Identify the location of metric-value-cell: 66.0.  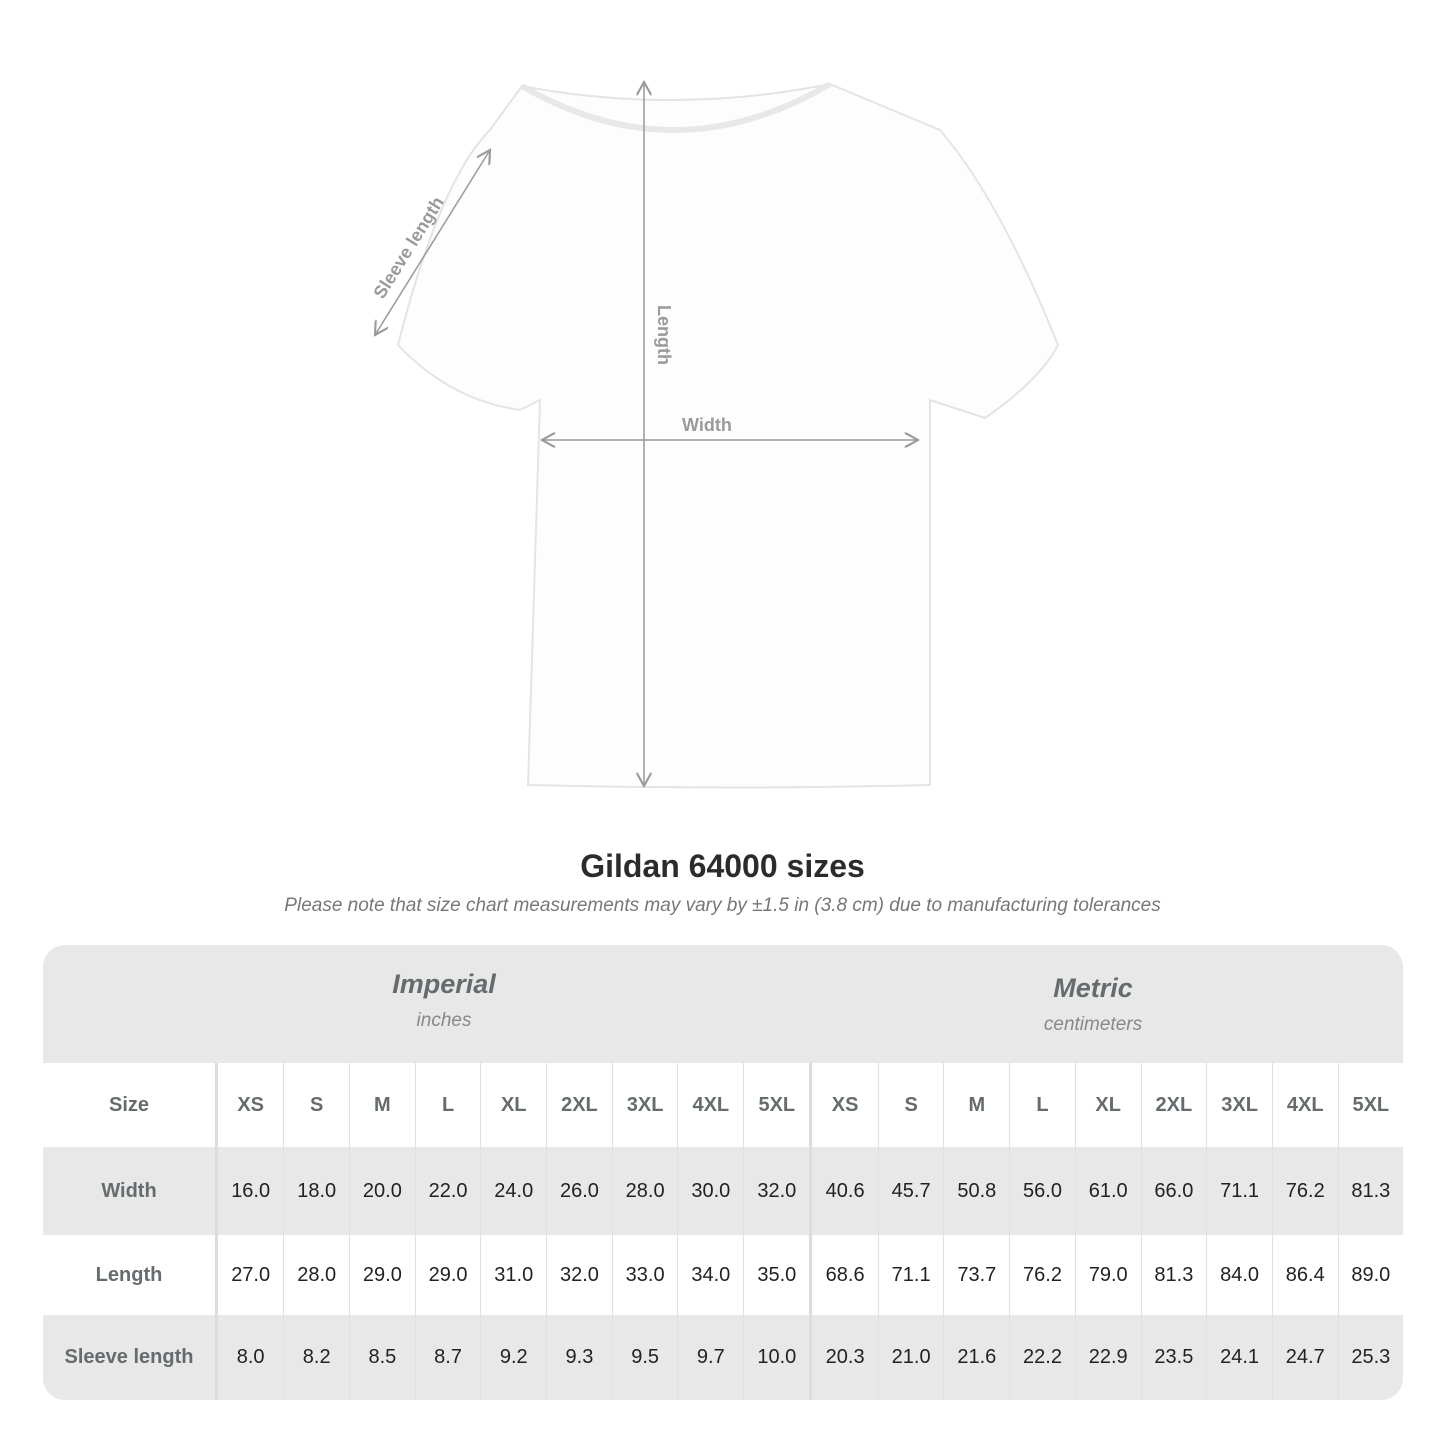
(1173, 1191).